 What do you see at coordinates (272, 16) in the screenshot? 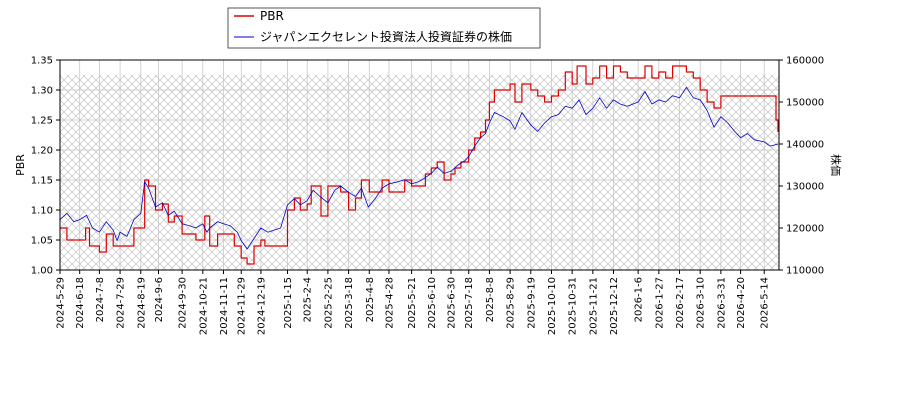
I see `legend-label-pbr: PBR` at bounding box center [272, 16].